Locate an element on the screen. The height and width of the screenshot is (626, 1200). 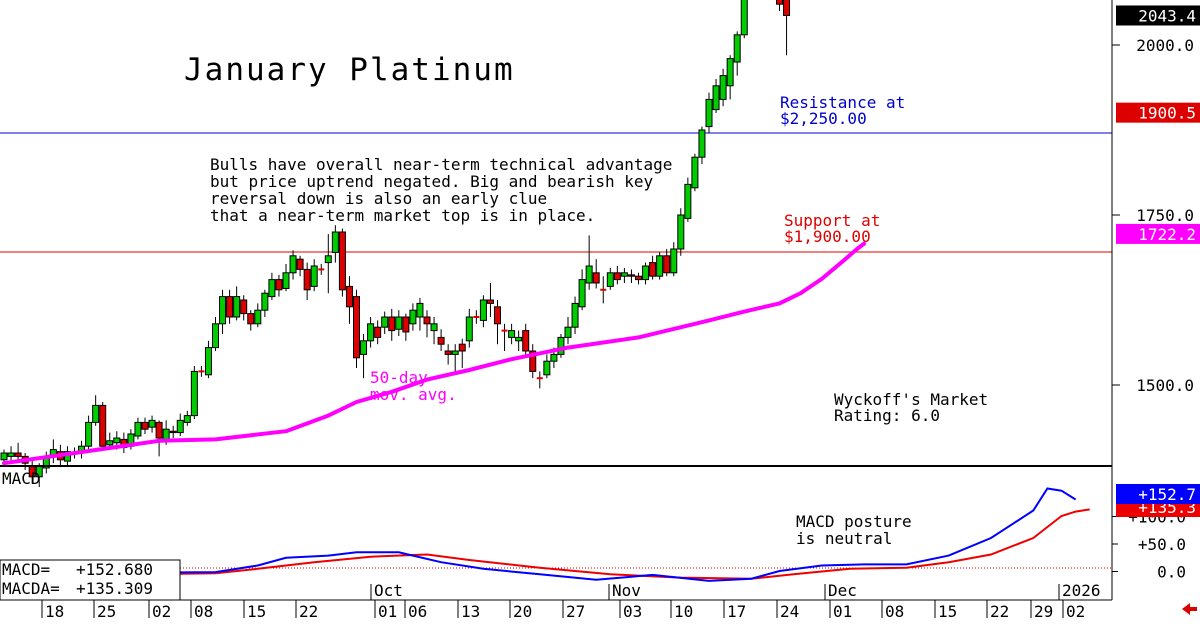
resistance-label-1: Resistance at is located at coordinates (842, 102).